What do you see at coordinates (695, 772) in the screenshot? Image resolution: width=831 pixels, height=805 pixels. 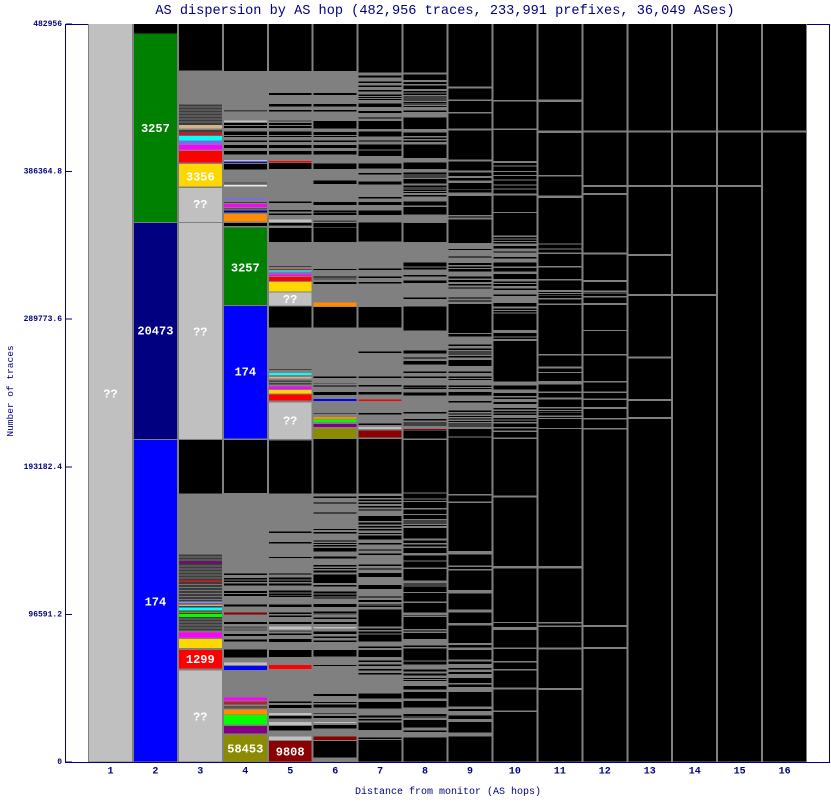 I see `svg-text: 14` at bounding box center [695, 772].